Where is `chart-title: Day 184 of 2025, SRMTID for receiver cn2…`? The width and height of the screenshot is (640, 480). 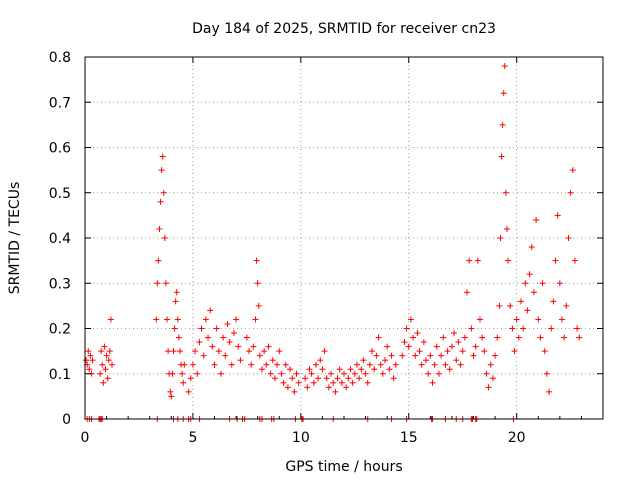
chart-title: Day 184 of 2025, SRMTID for receiver cn2… is located at coordinates (344, 29).